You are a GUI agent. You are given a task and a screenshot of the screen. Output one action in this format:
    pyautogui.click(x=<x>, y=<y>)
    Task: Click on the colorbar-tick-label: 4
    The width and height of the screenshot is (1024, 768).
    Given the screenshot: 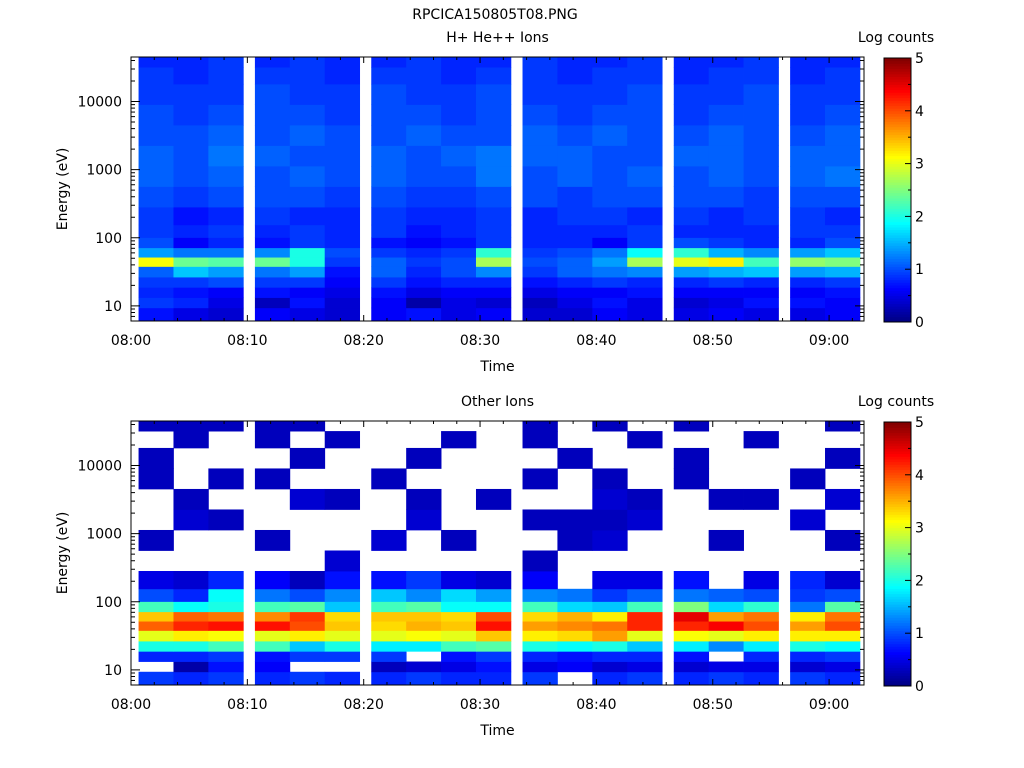 What is the action you would take?
    pyautogui.click(x=919, y=112)
    